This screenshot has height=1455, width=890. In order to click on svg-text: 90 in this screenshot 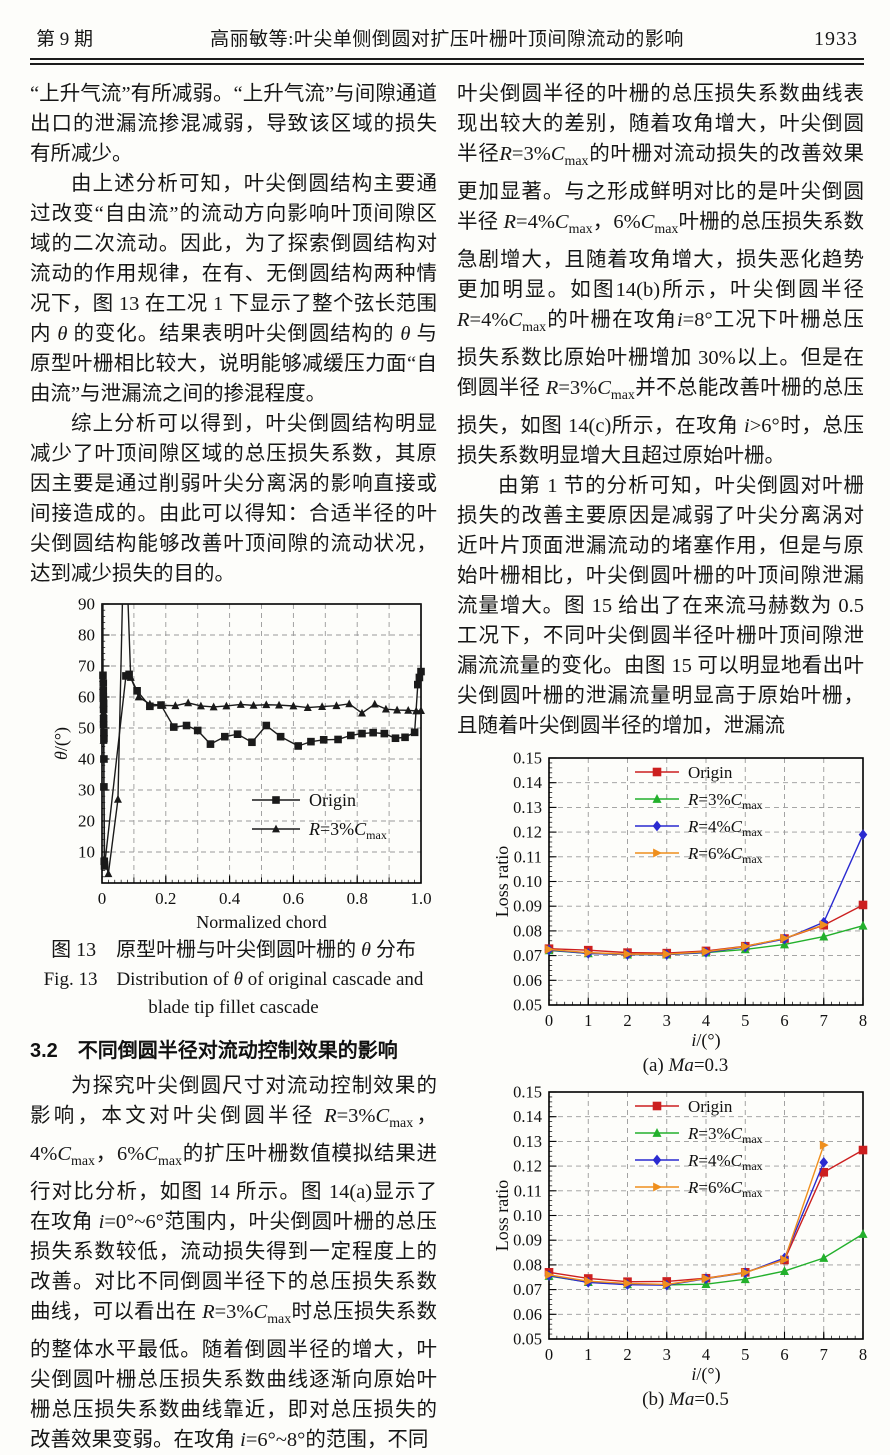, I will do `click(86, 605)`.